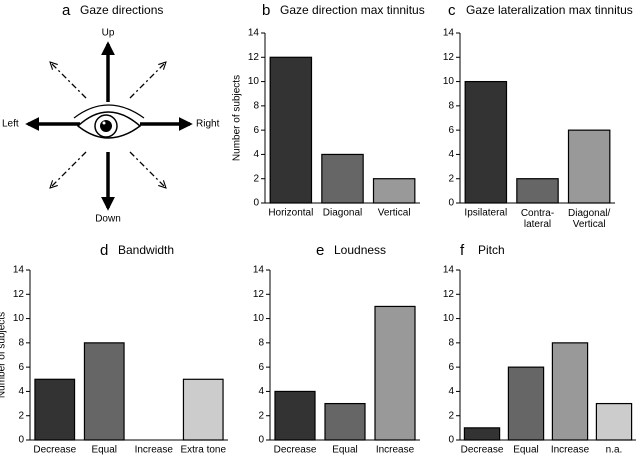 The height and width of the screenshot is (456, 640). What do you see at coordinates (290, 213) in the screenshot?
I see `x-tick-label: Horizontal` at bounding box center [290, 213].